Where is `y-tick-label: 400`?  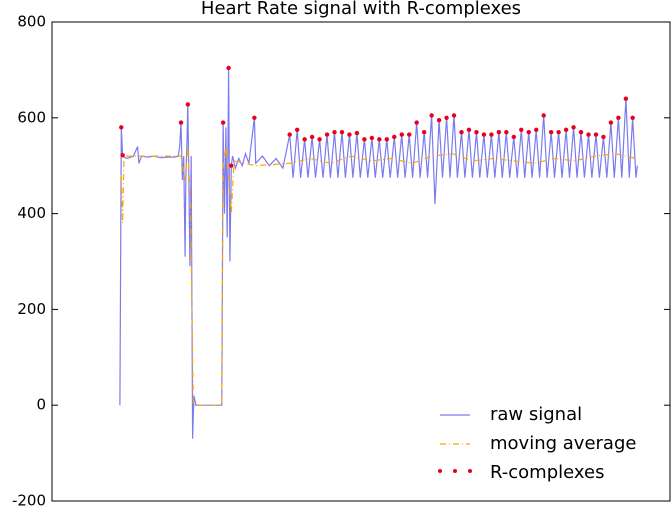 y-tick-label: 400 is located at coordinates (31, 213).